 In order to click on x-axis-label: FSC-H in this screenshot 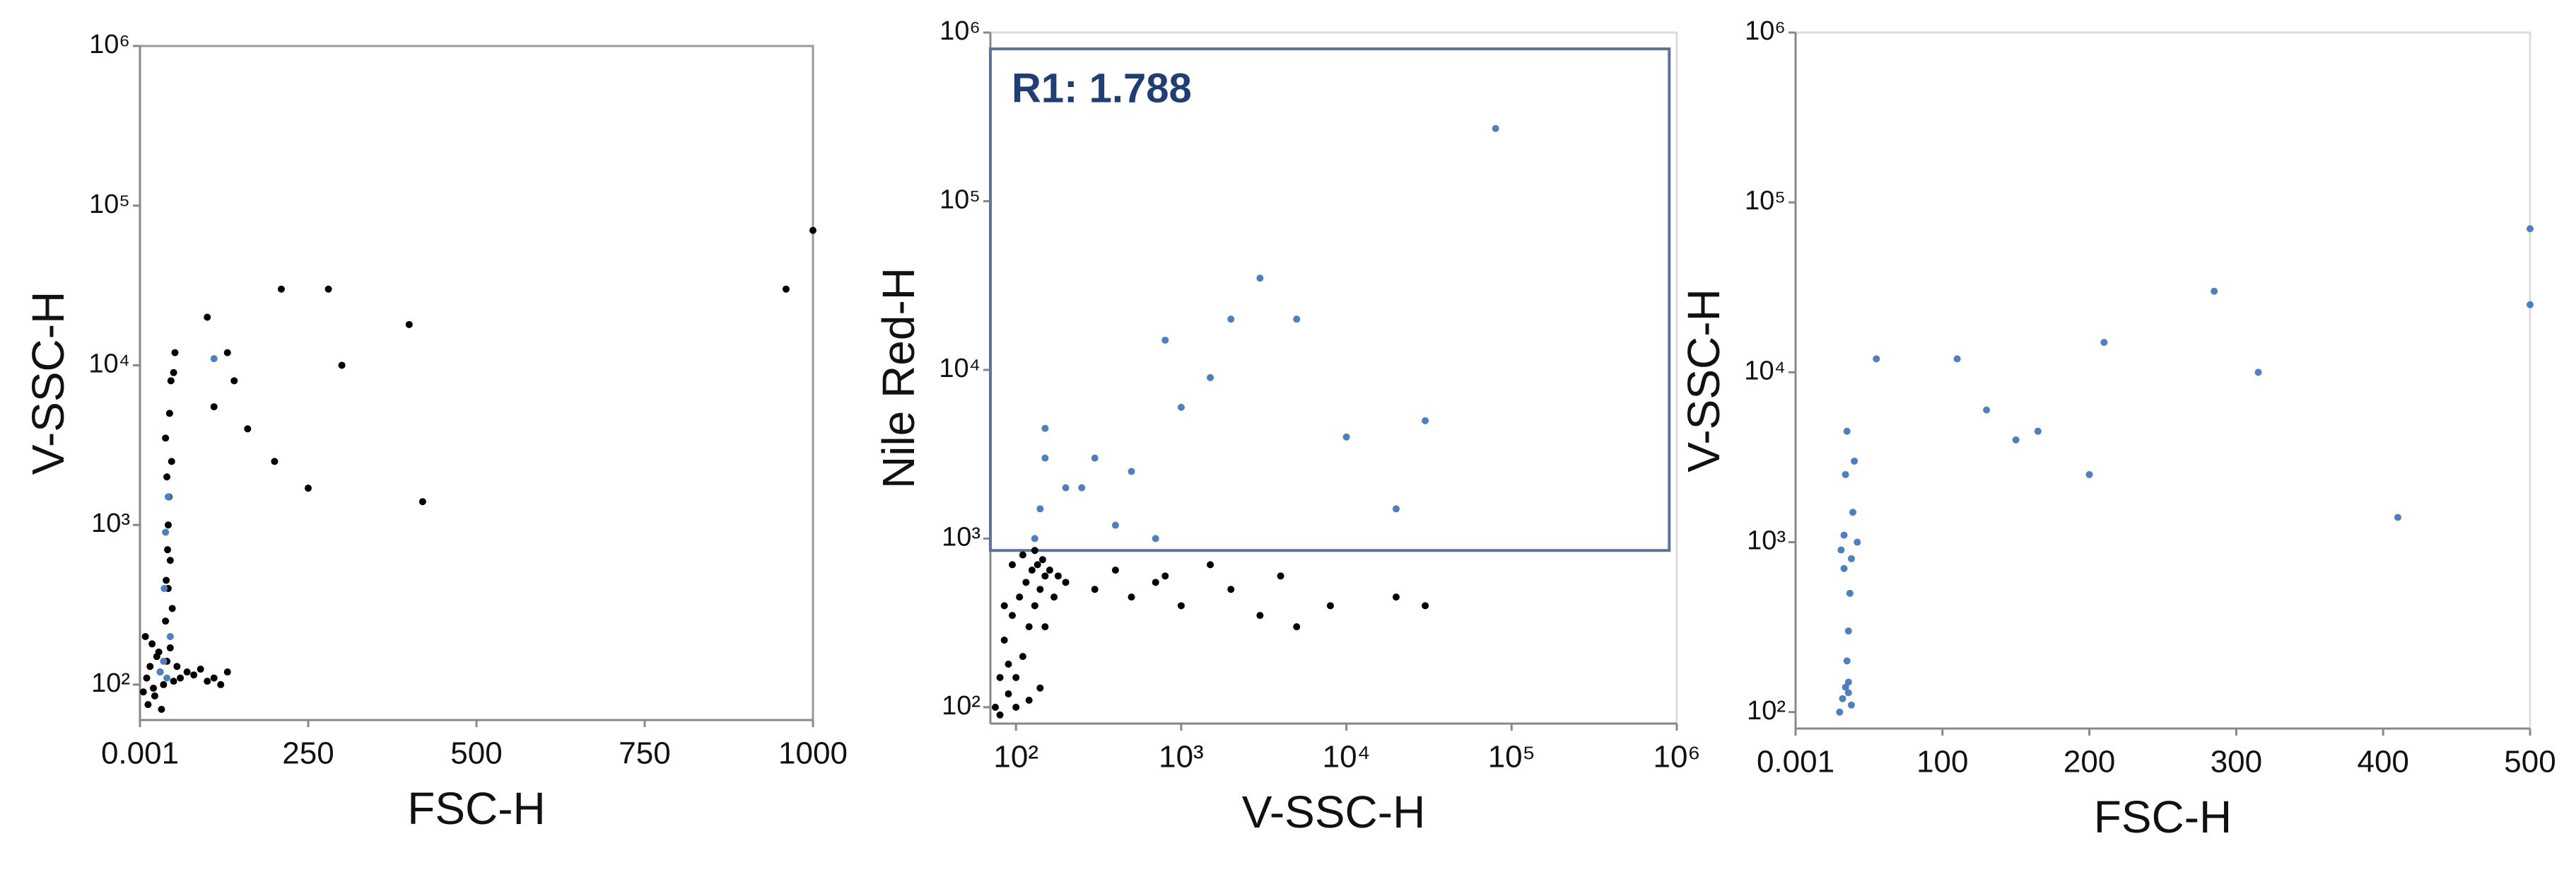, I will do `click(2163, 816)`.